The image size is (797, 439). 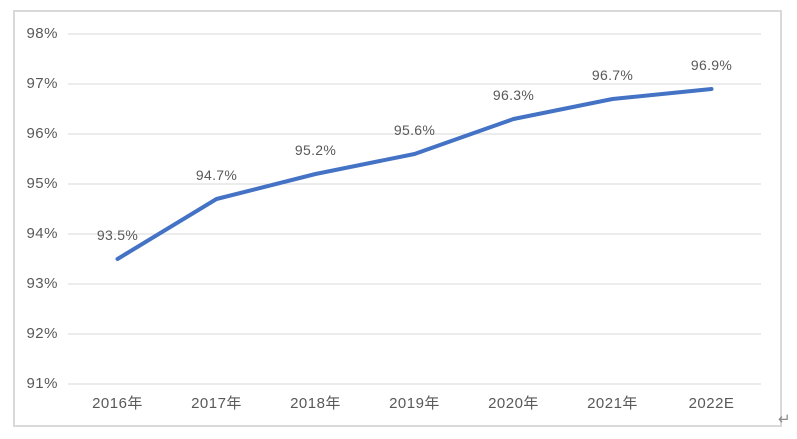 What do you see at coordinates (784, 419) in the screenshot?
I see `paragraph-mark-icon: ↵` at bounding box center [784, 419].